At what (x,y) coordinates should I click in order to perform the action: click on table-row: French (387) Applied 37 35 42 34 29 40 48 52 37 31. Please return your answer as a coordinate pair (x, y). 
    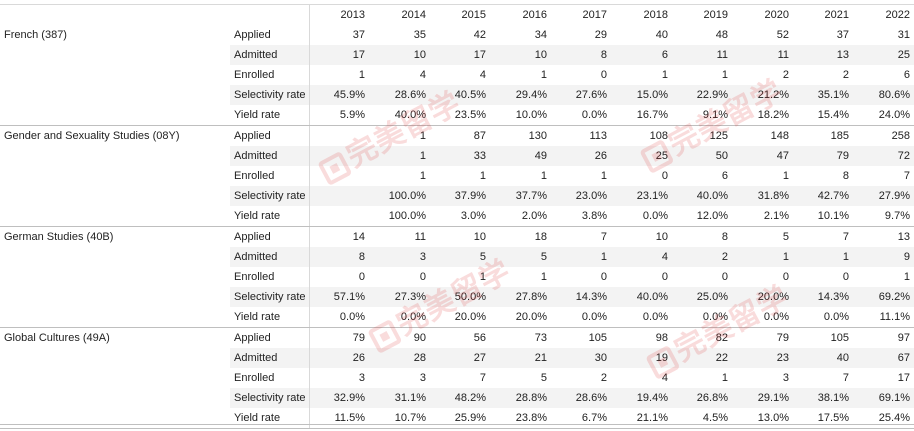
    Looking at the image, I should click on (457, 34).